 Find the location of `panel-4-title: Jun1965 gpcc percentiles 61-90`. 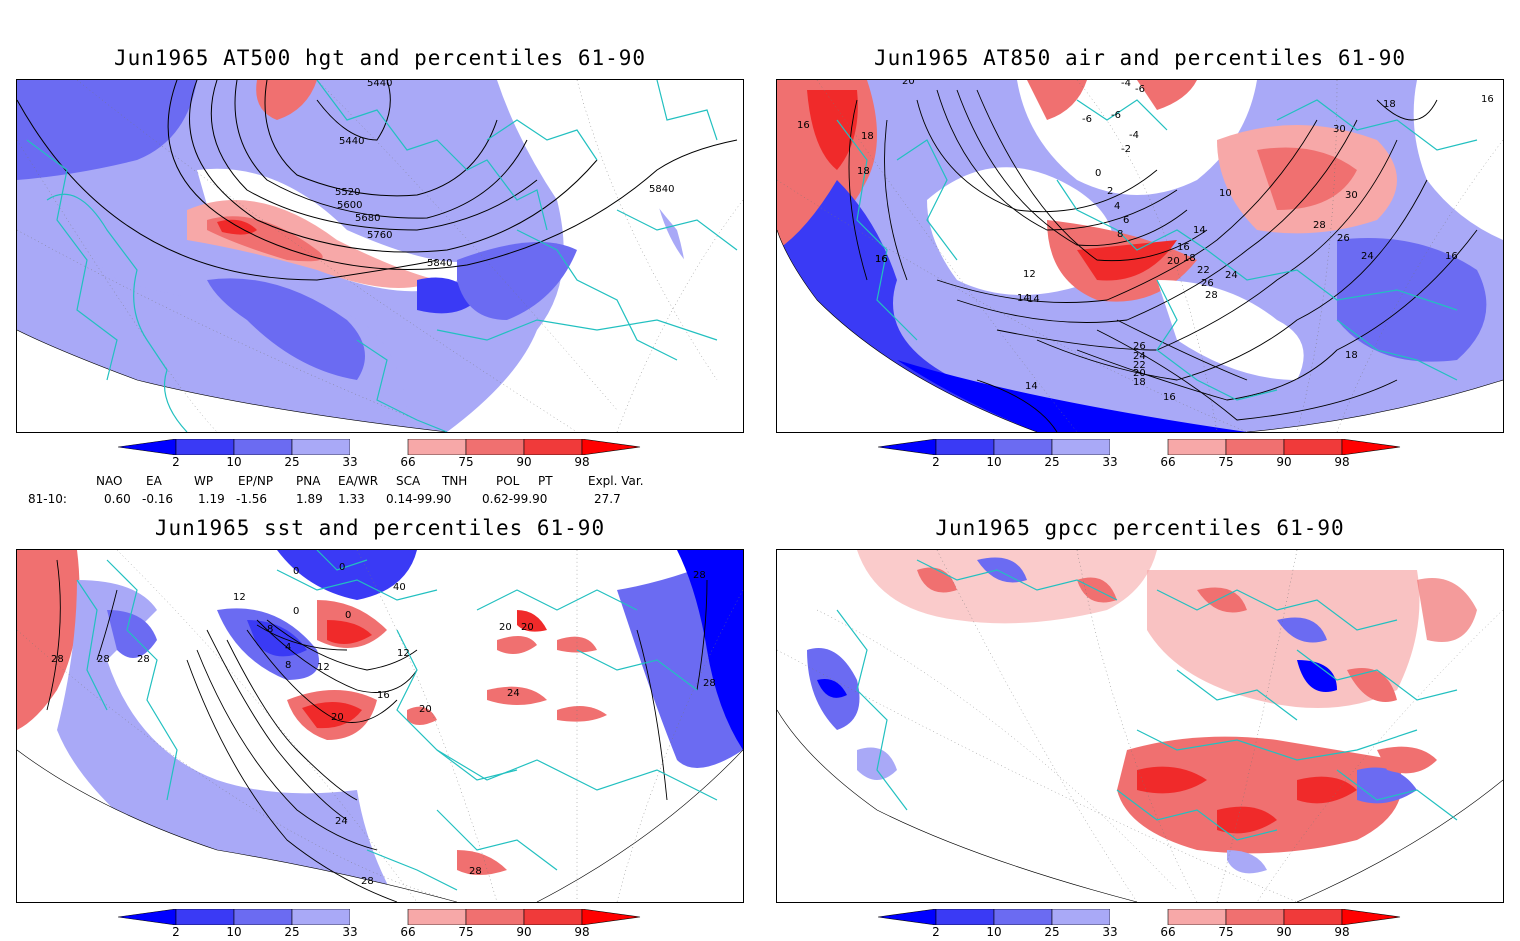

panel-4-title: Jun1965 gpcc percentiles 61-90 is located at coordinates (1140, 528).